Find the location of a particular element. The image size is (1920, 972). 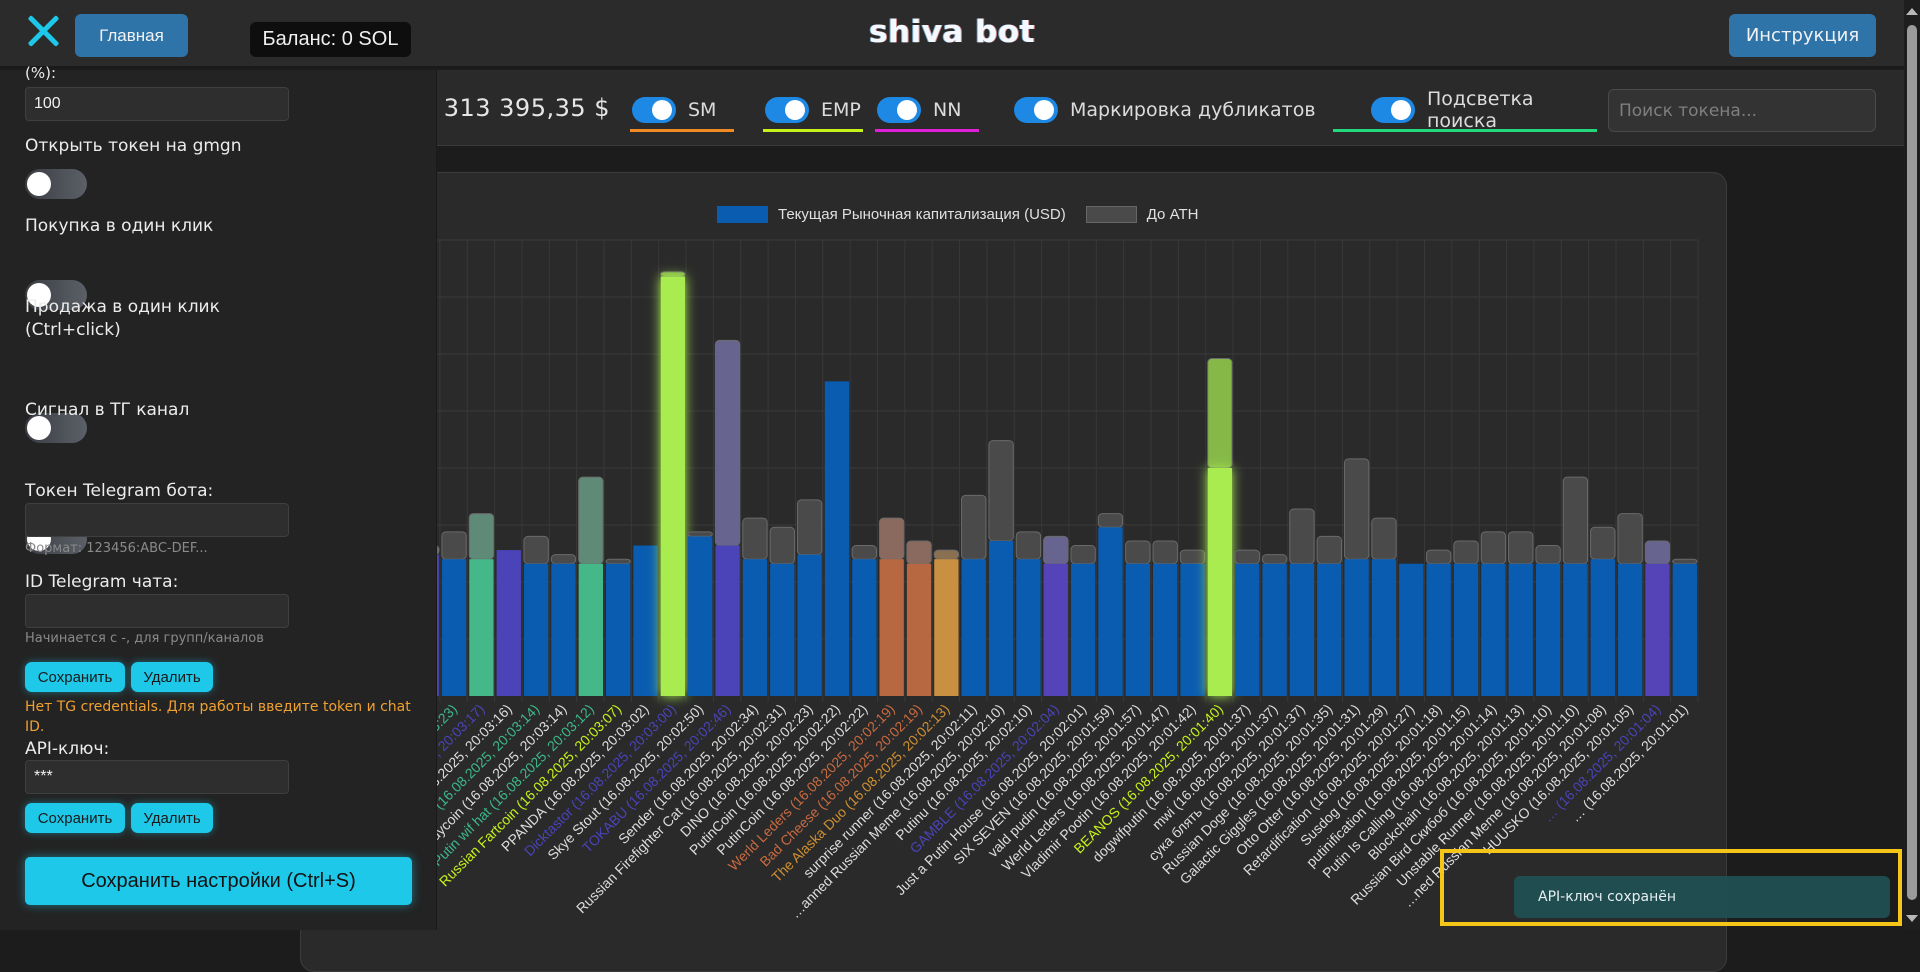

page-scrollbar is located at coordinates (1912, 465).